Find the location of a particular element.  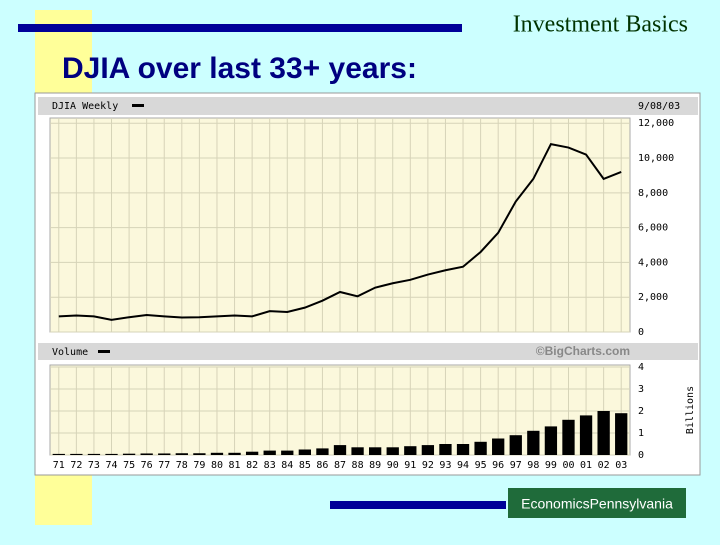

x-tick-label: 72 is located at coordinates (76, 465).